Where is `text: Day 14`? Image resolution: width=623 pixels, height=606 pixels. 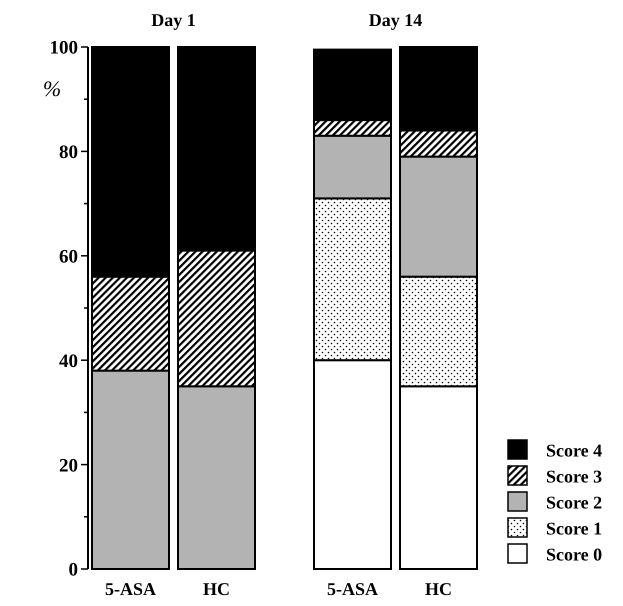
text: Day 14 is located at coordinates (395, 20).